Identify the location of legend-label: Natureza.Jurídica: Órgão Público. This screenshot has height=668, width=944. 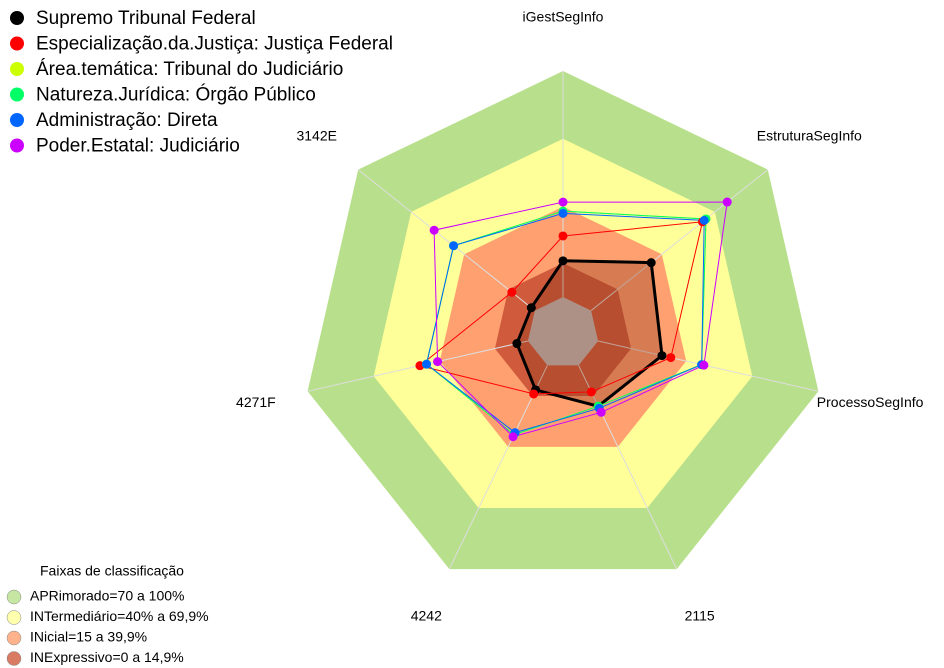
(176, 95).